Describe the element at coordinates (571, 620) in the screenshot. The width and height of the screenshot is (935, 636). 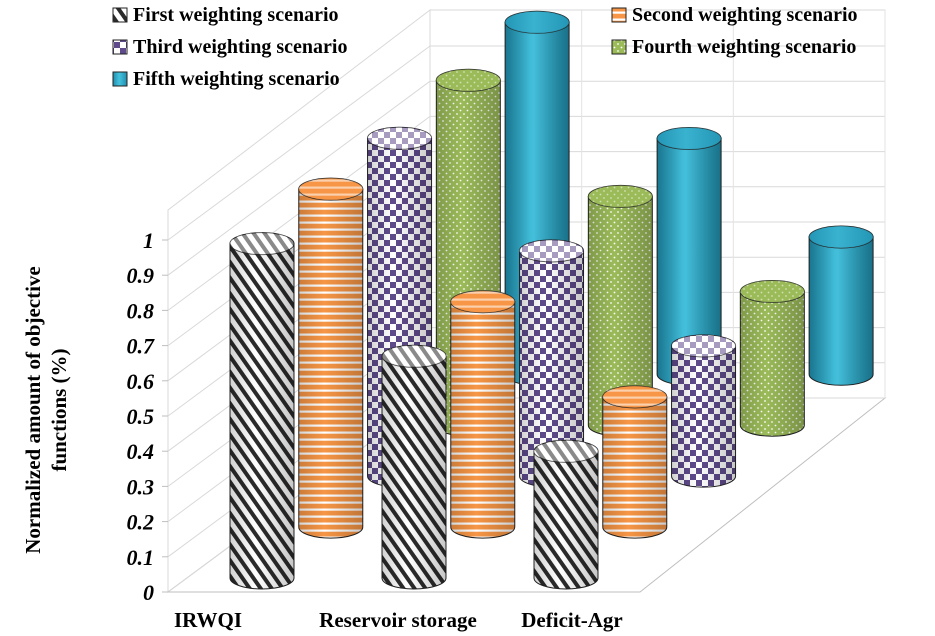
I see `x-category-label: Deficit-Agr` at that location.